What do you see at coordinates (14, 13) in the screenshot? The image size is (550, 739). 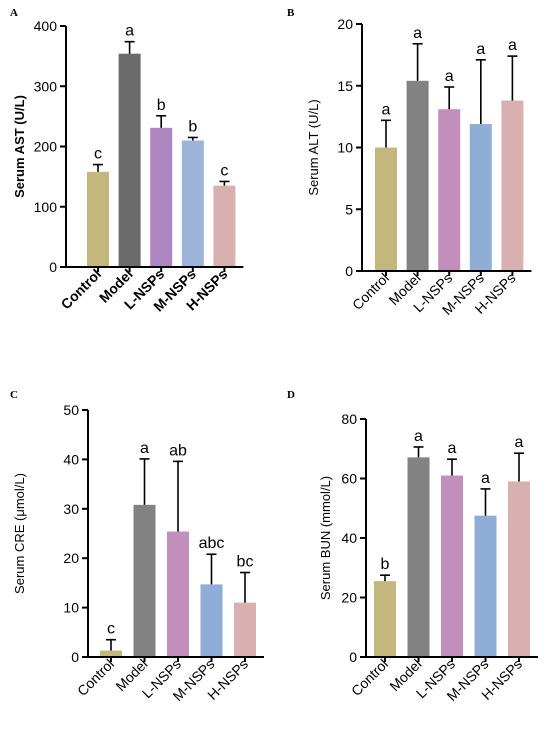 I see `panel-letter: A` at bounding box center [14, 13].